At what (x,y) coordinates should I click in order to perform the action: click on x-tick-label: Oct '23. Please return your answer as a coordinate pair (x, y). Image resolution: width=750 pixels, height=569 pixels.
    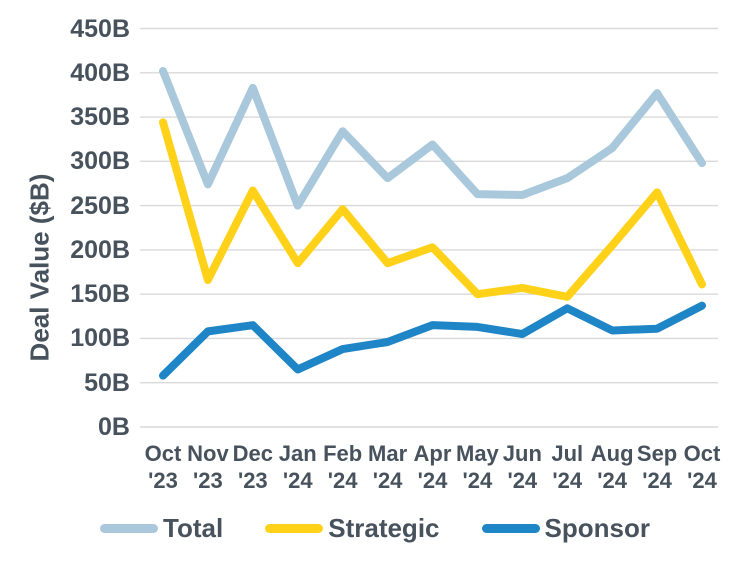
    Looking at the image, I should click on (163, 467).